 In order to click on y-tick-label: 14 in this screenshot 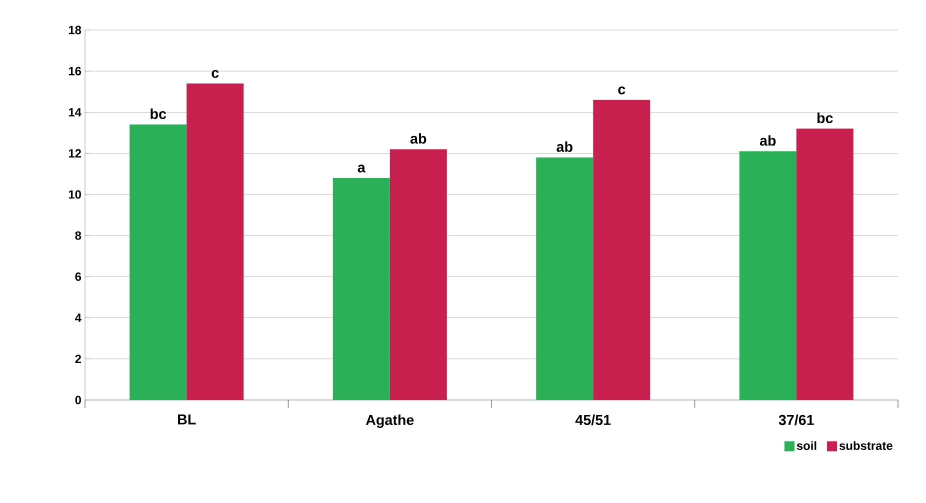, I will do `click(75, 112)`.